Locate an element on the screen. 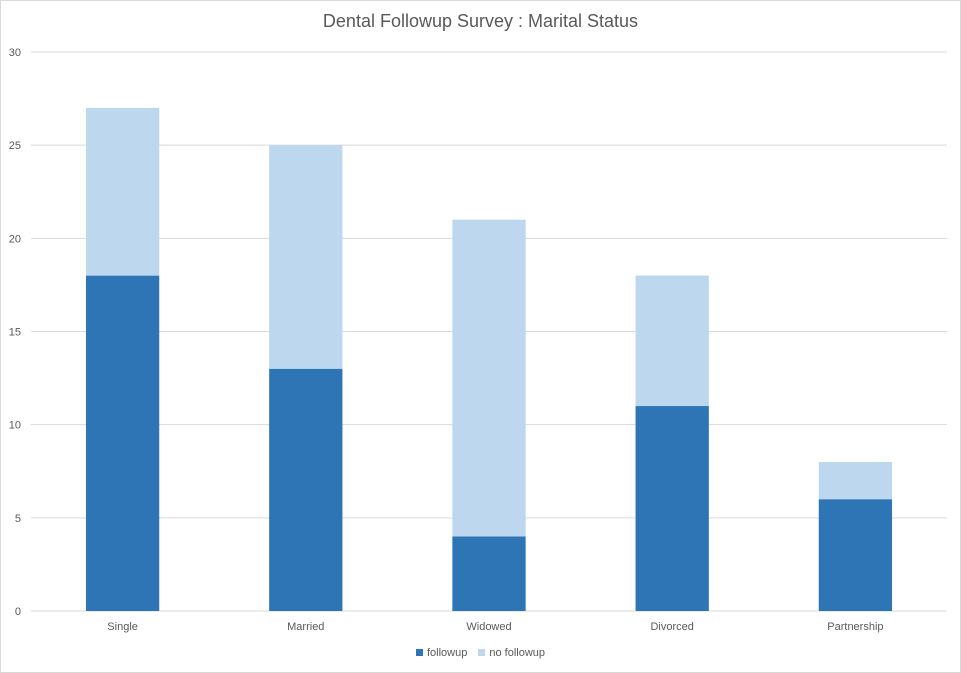 The width and height of the screenshot is (961, 673). x-tick-label: Married is located at coordinates (305, 627).